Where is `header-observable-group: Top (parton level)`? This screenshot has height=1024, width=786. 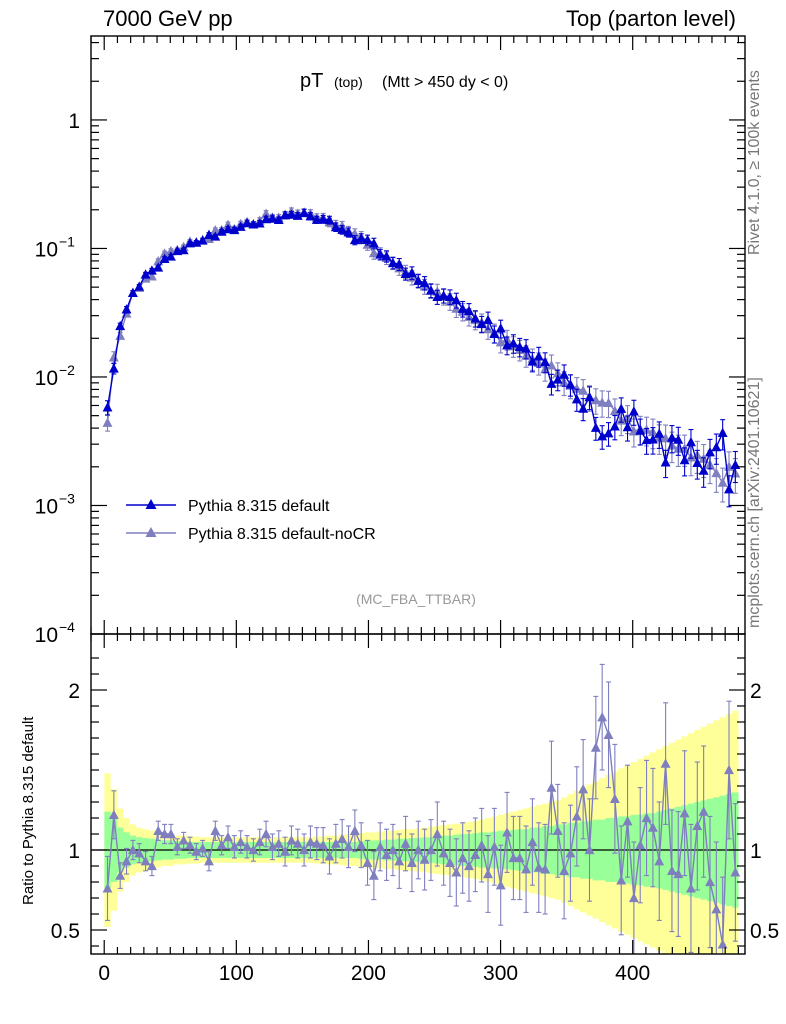 header-observable-group: Top (parton level) is located at coordinates (651, 18).